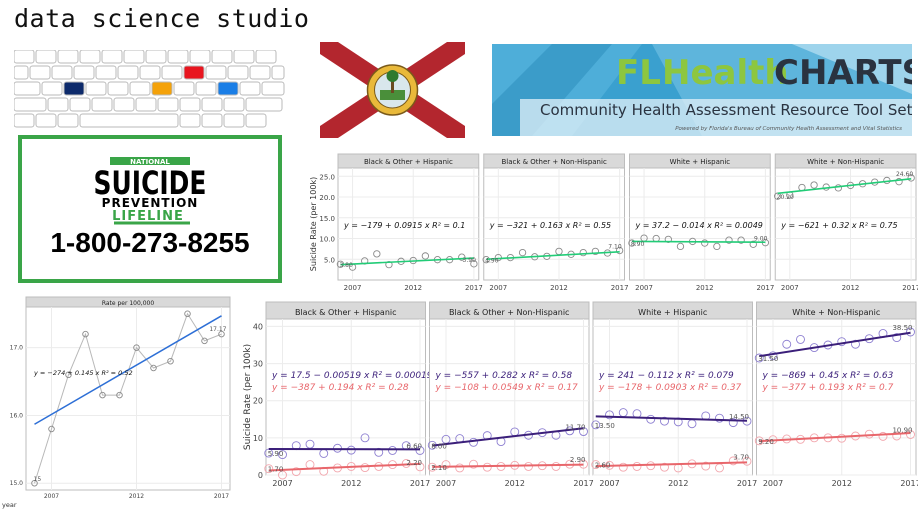  I want to click on regression-equation: y = −557 + 0.282 x R² = 0.58, so click(504, 376).